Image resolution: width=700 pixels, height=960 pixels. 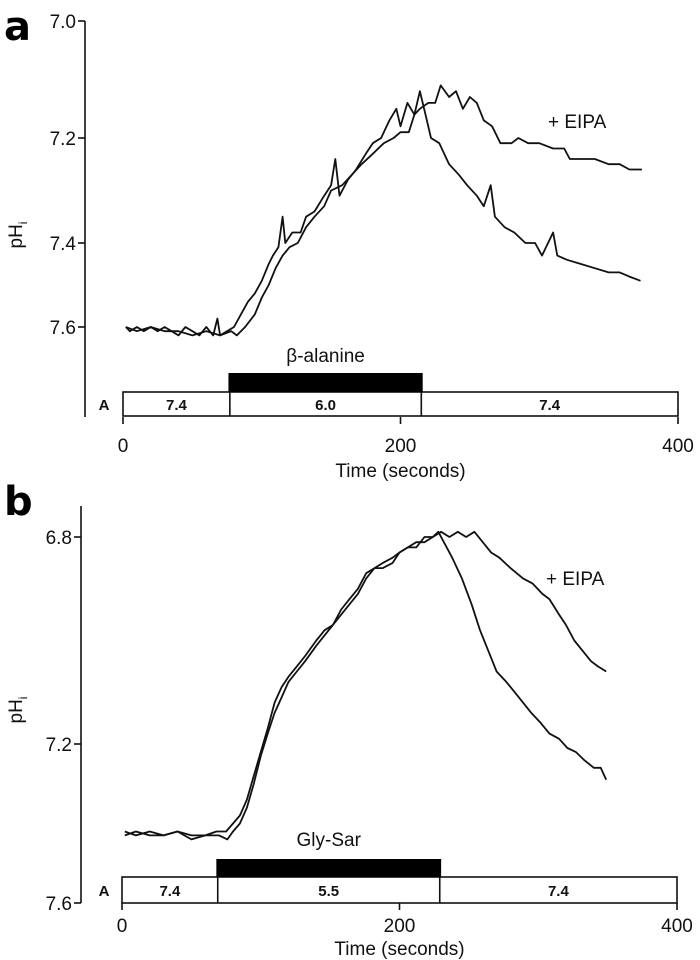 What do you see at coordinates (329, 840) in the screenshot?
I see `treatment-label: Gly-Sar` at bounding box center [329, 840].